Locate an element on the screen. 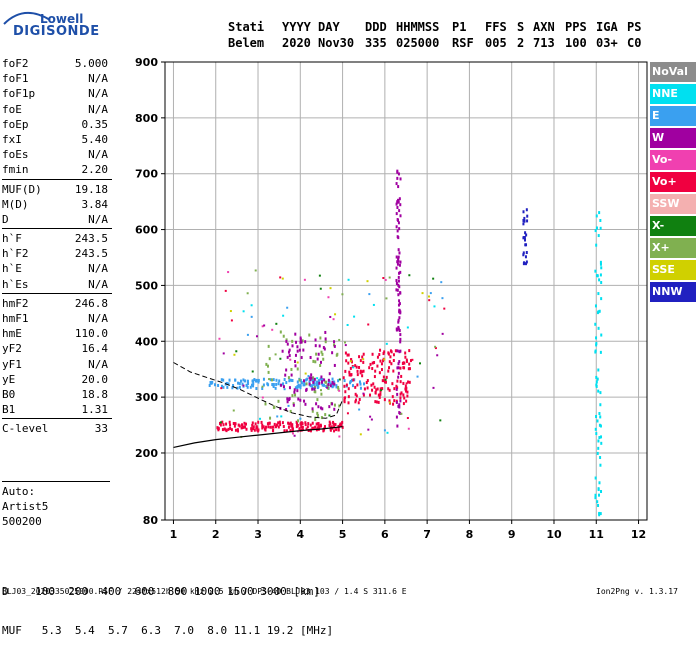  parameter-row: C-level 33 is located at coordinates (57, 428).